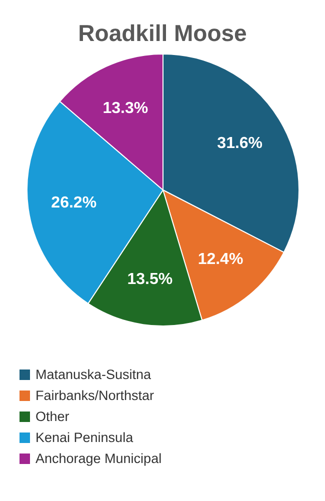 This screenshot has width=325, height=501. I want to click on chart-title: Roadkill Moose, so click(162, 33).